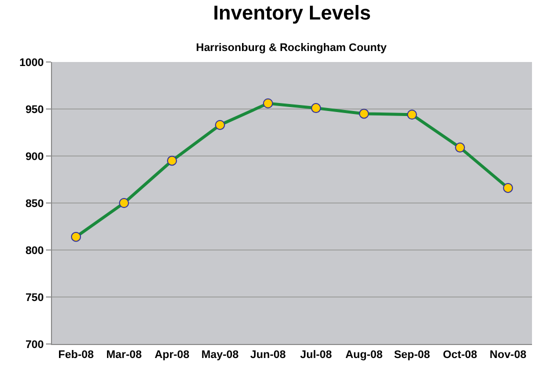  What do you see at coordinates (124, 355) in the screenshot?
I see `x-tick-label: Mar-08` at bounding box center [124, 355].